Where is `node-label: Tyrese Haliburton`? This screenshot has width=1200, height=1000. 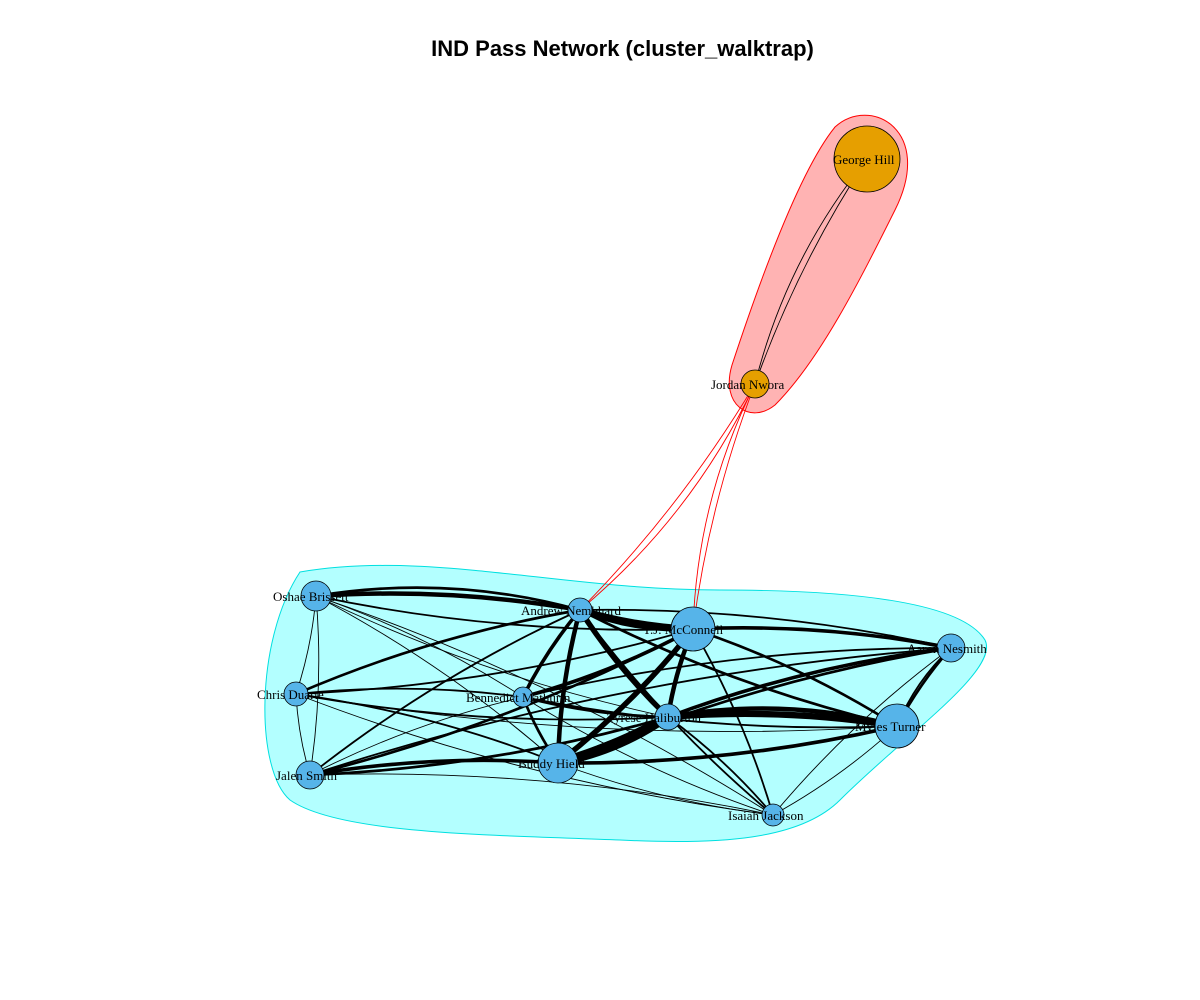
node-label: Tyrese Haliburton is located at coordinates (654, 717).